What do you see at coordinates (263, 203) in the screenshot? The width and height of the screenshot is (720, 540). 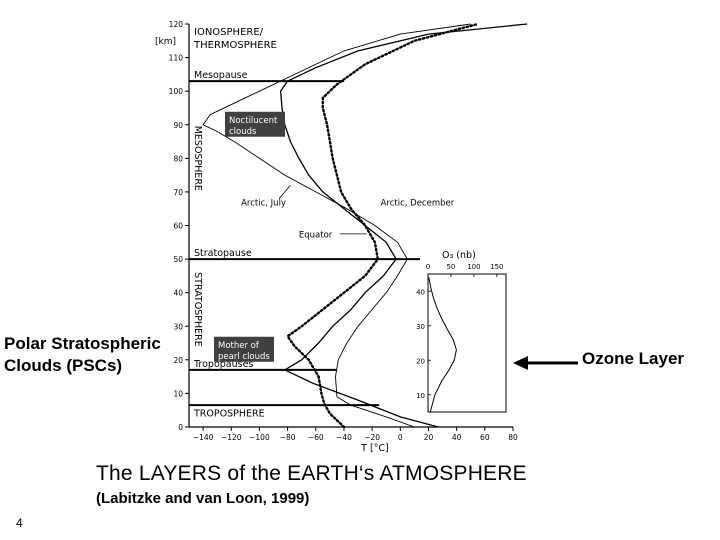 I see `annotation-arctic-july: Arctic, July` at bounding box center [263, 203].